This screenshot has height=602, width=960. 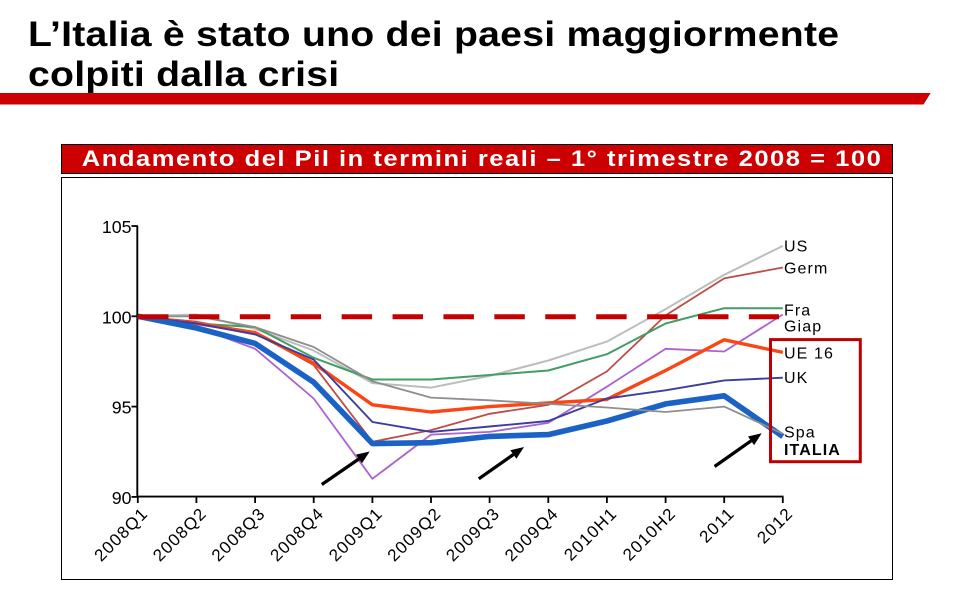 What do you see at coordinates (531, 534) in the screenshot?
I see `svg-text: 2009Q4` at bounding box center [531, 534].